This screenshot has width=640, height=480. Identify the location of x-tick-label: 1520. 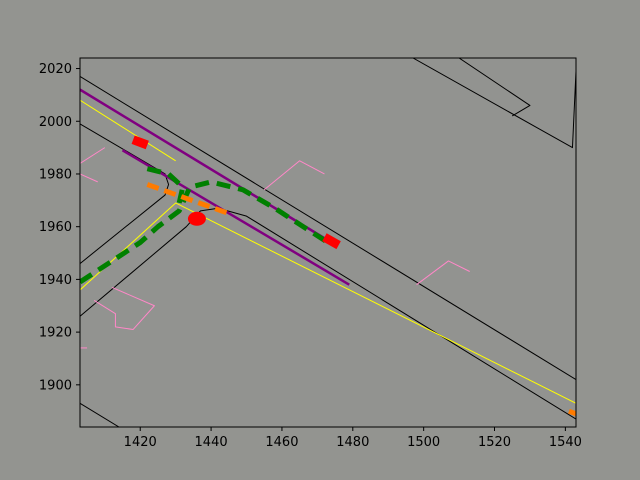
(494, 442).